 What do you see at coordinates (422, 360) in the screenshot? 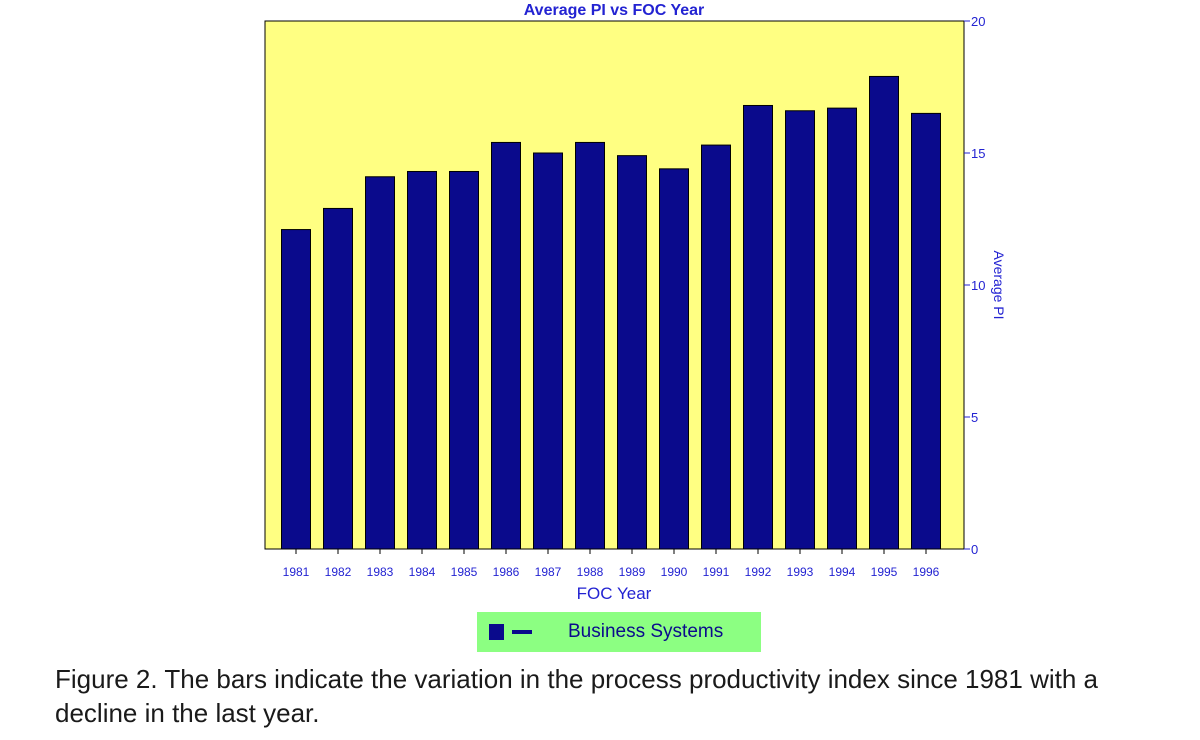
I see `bar-1984` at bounding box center [422, 360].